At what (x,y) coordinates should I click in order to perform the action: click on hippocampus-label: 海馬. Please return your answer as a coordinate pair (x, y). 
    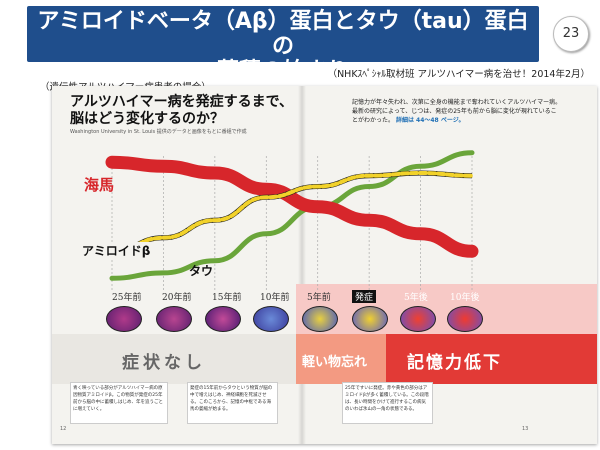
    Looking at the image, I should click on (99, 185).